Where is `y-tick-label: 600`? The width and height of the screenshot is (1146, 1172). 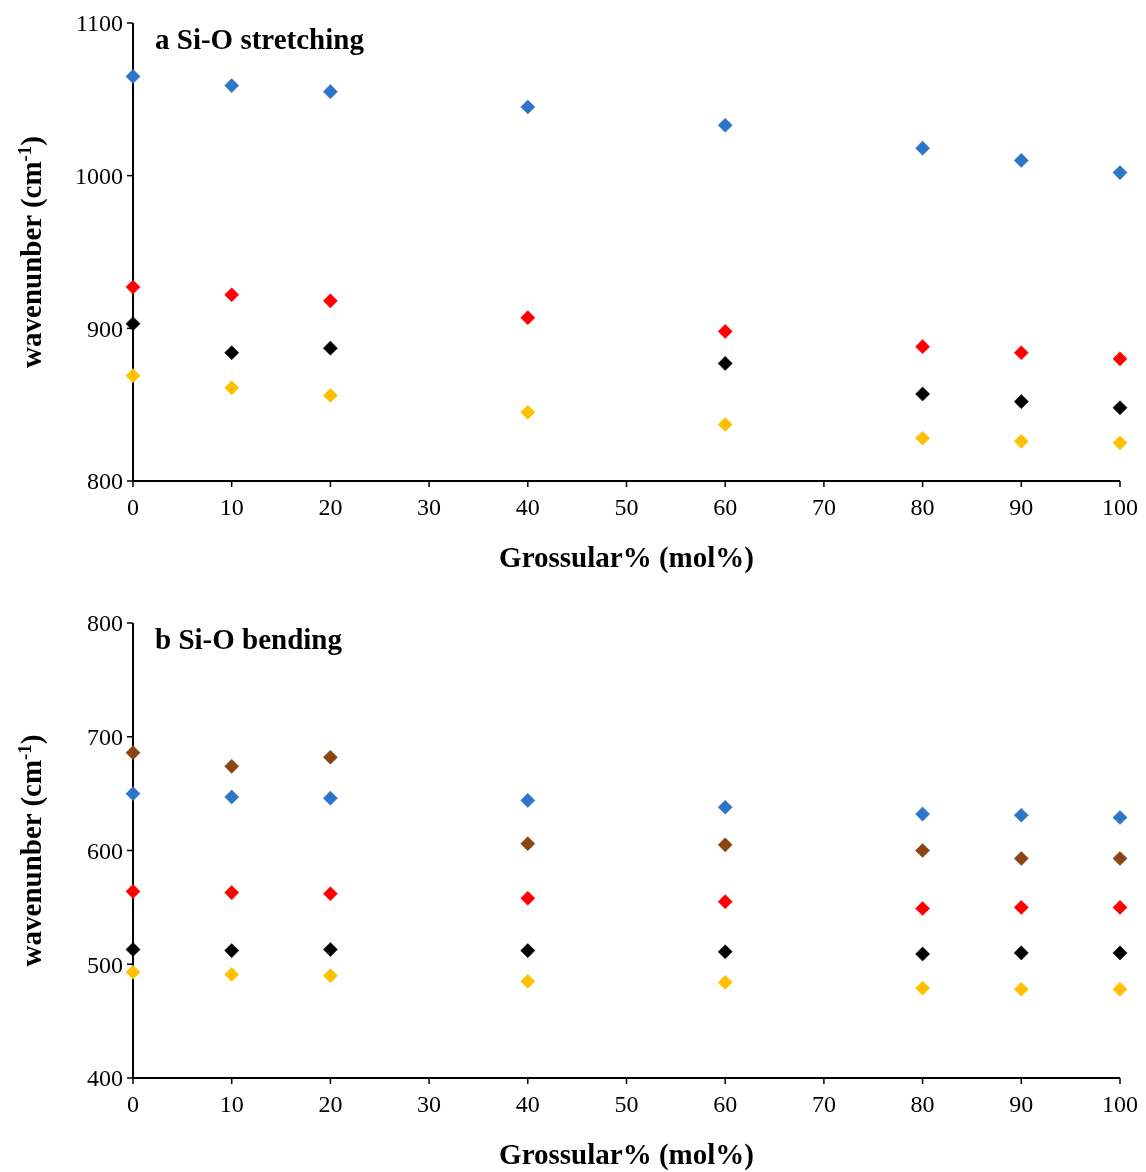
y-tick-label: 600 is located at coordinates (105, 850).